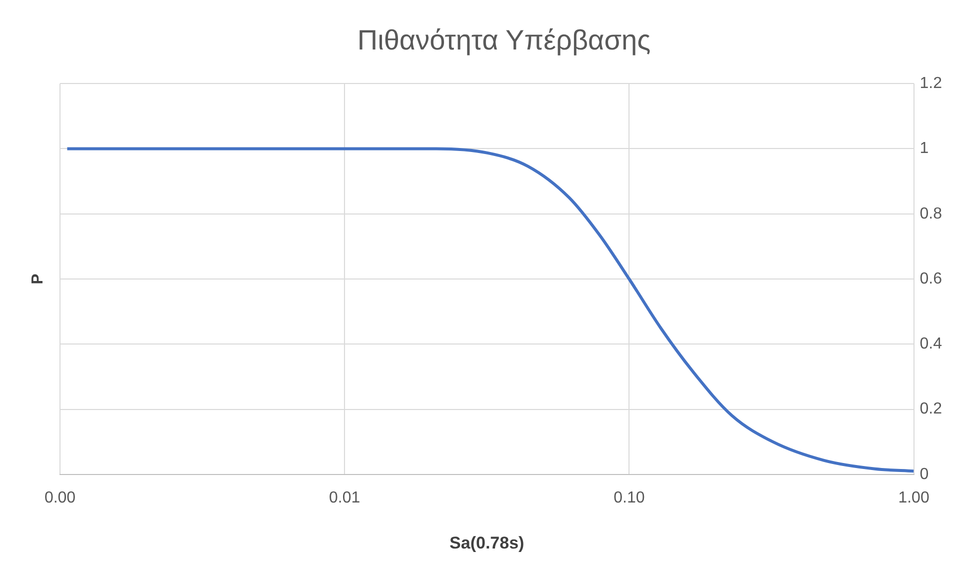 The width and height of the screenshot is (958, 578). I want to click on y-tick-label: 1.2, so click(931, 83).